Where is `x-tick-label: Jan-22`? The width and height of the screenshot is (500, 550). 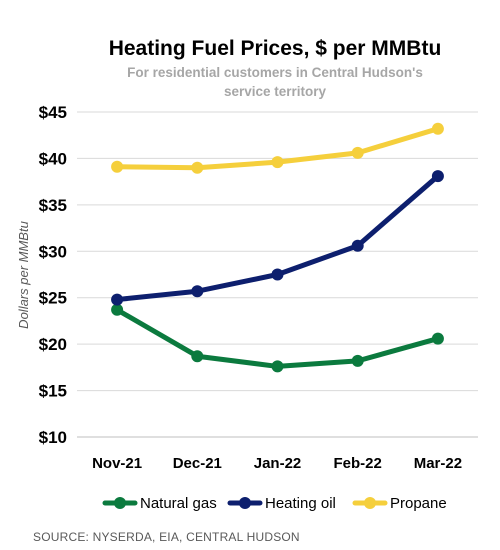 x-tick-label: Jan-22 is located at coordinates (278, 463).